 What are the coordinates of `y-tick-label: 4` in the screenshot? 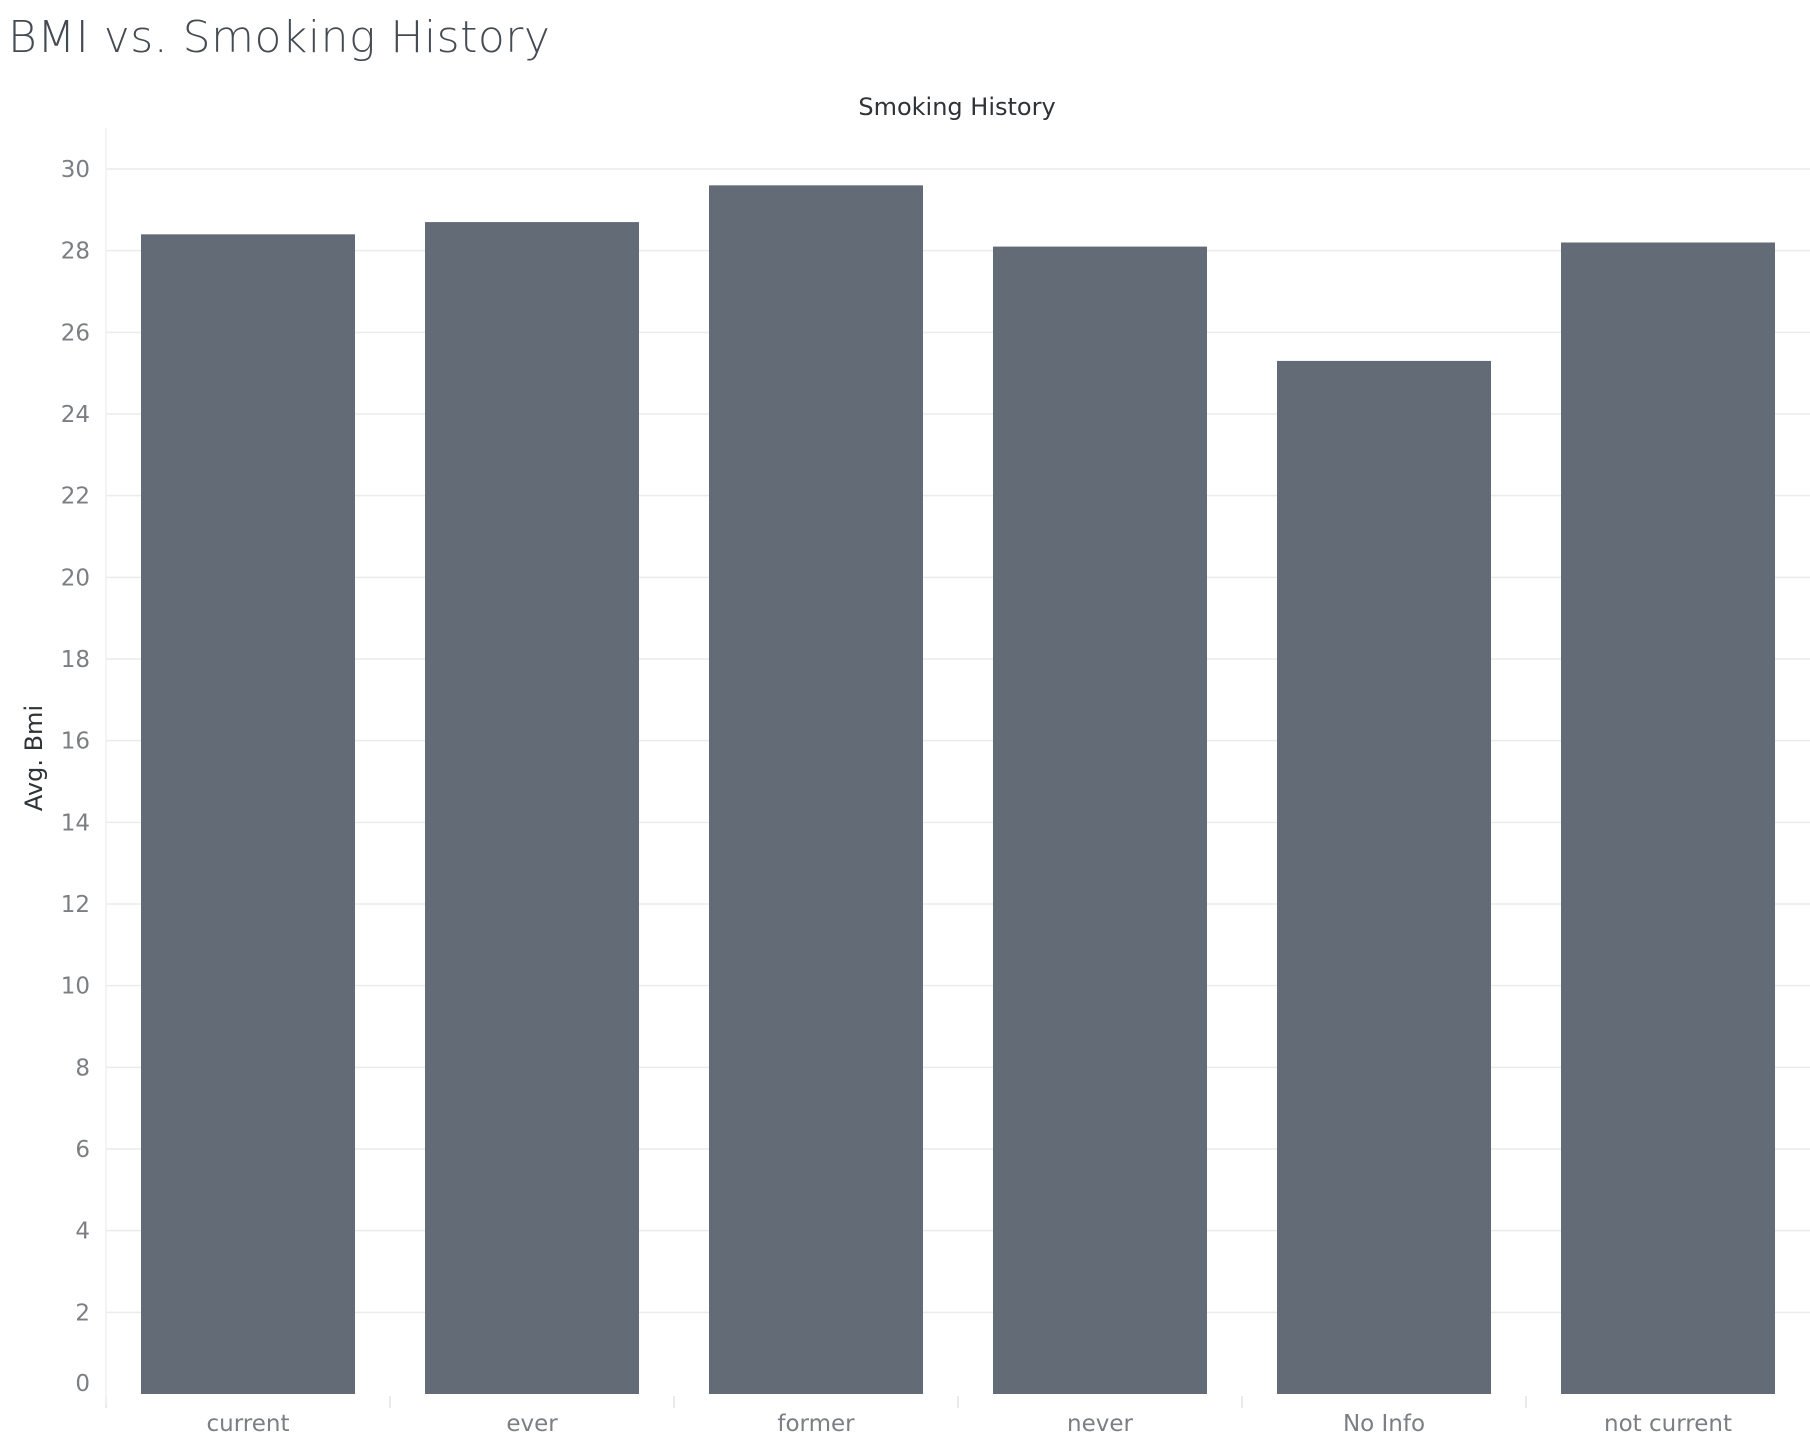 It's located at (82, 1232).